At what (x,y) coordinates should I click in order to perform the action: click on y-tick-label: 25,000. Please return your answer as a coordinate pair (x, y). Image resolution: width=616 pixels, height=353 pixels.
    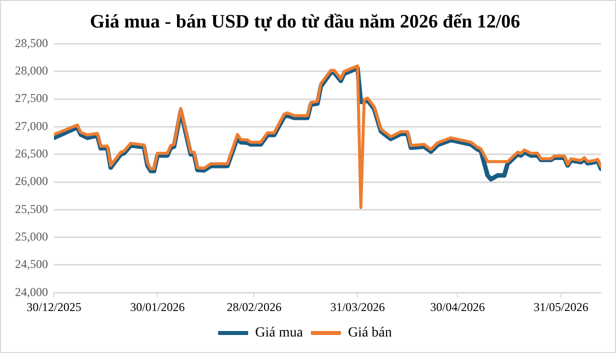
    Looking at the image, I should click on (31, 236).